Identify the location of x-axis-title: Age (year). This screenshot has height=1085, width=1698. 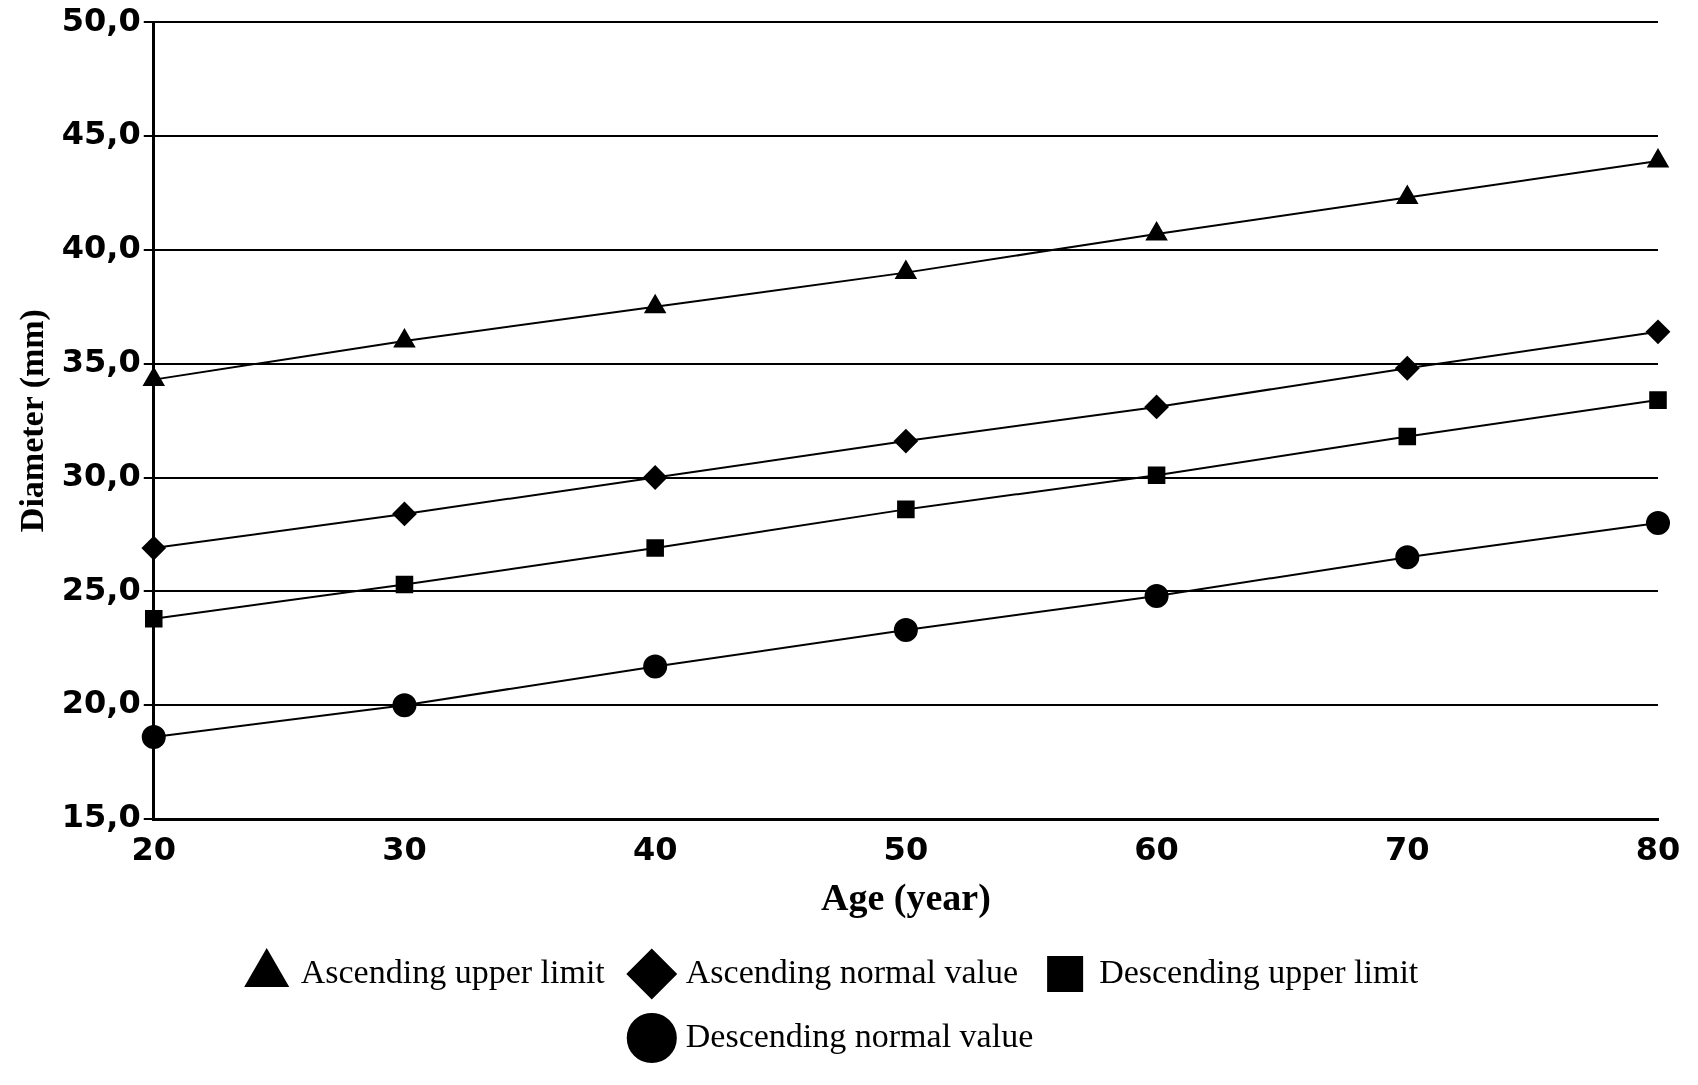
(905, 898).